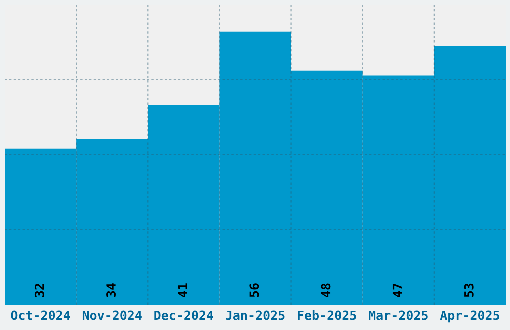 This screenshot has height=330, width=510. What do you see at coordinates (398, 315) in the screenshot?
I see `x-tick-label: Mar-2025` at bounding box center [398, 315].